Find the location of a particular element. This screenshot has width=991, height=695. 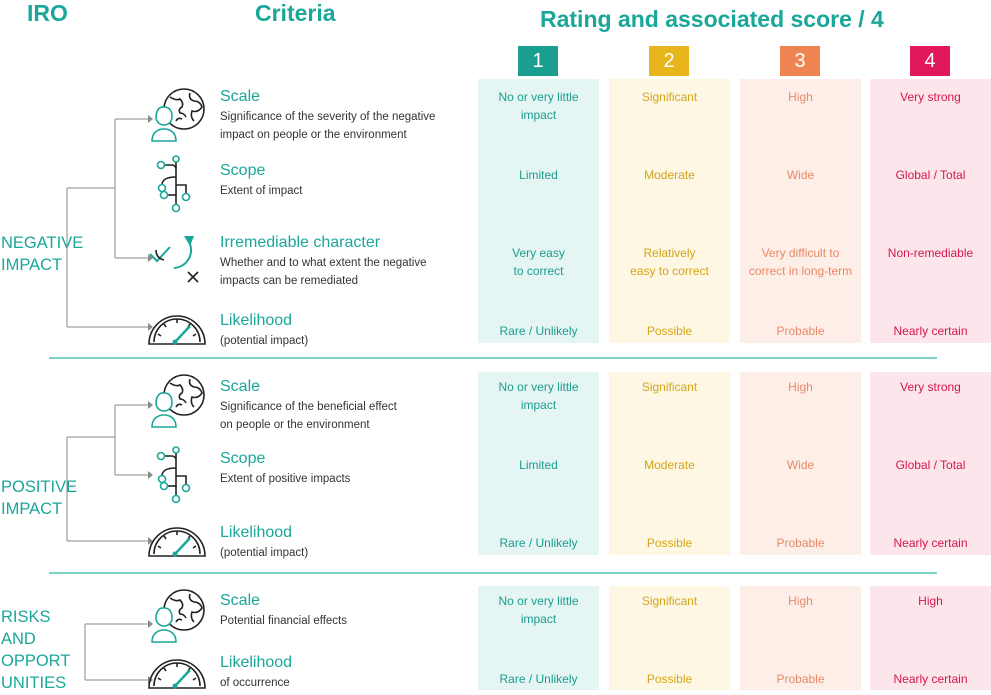

criterion-title: Irremediable character is located at coordinates (300, 242).